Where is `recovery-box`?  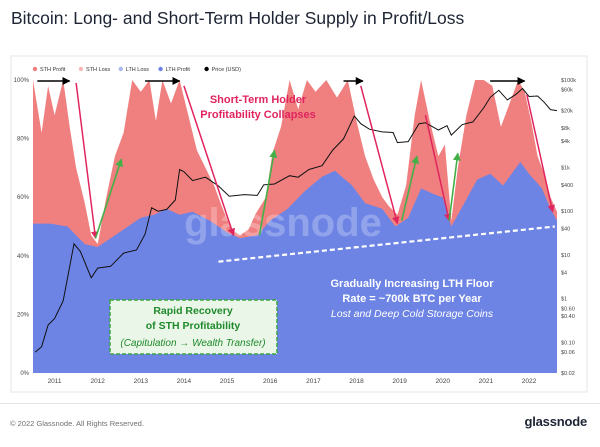
recovery-box is located at coordinates (193, 327).